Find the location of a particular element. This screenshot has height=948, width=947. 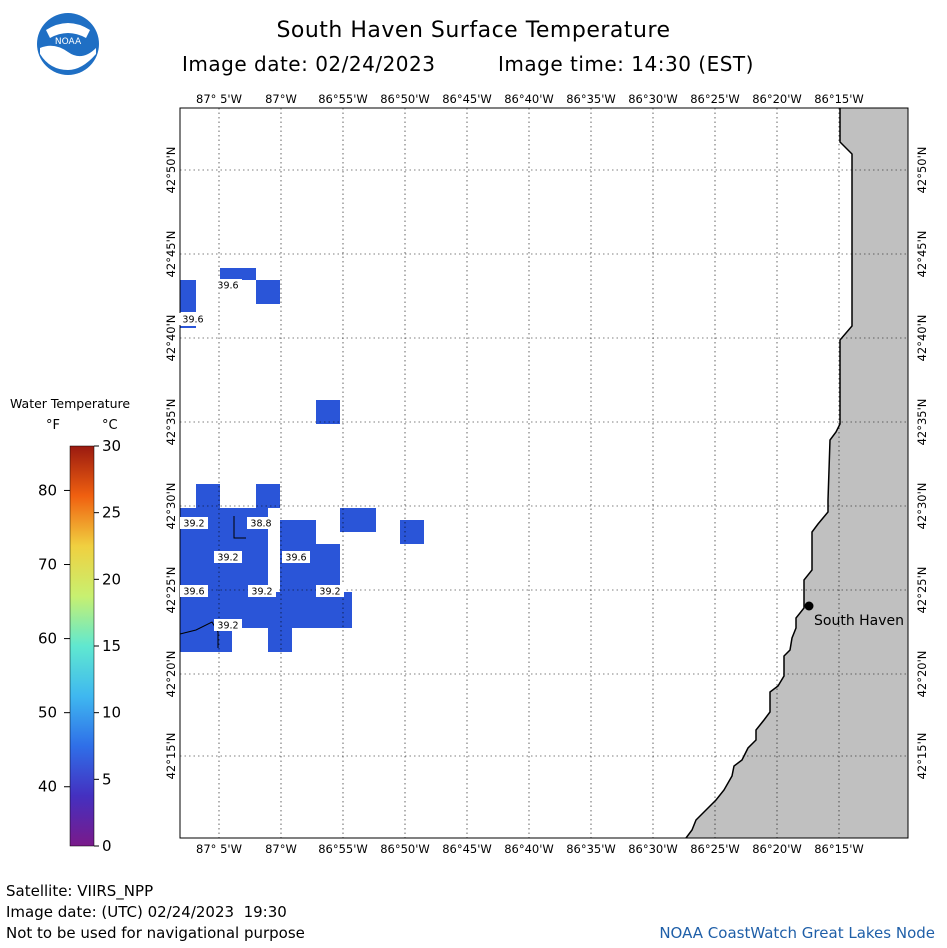

lon-label-bottom: 86°30'W is located at coordinates (653, 849).